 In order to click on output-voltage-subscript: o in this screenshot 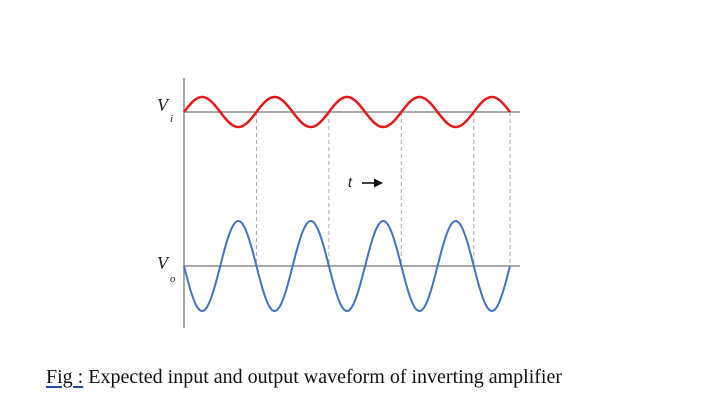, I will do `click(173, 279)`.